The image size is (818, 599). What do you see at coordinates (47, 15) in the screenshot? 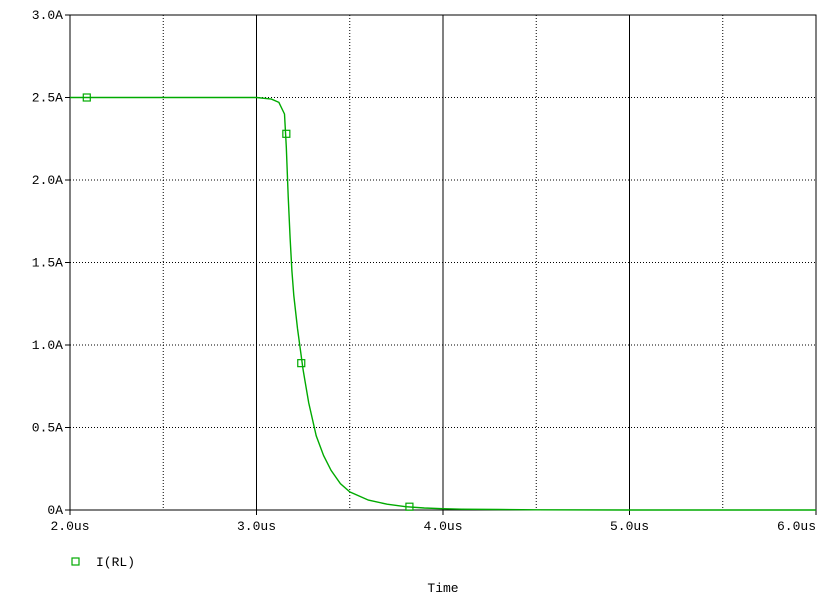
I see `y-tick-label: 3.0A` at bounding box center [47, 15].